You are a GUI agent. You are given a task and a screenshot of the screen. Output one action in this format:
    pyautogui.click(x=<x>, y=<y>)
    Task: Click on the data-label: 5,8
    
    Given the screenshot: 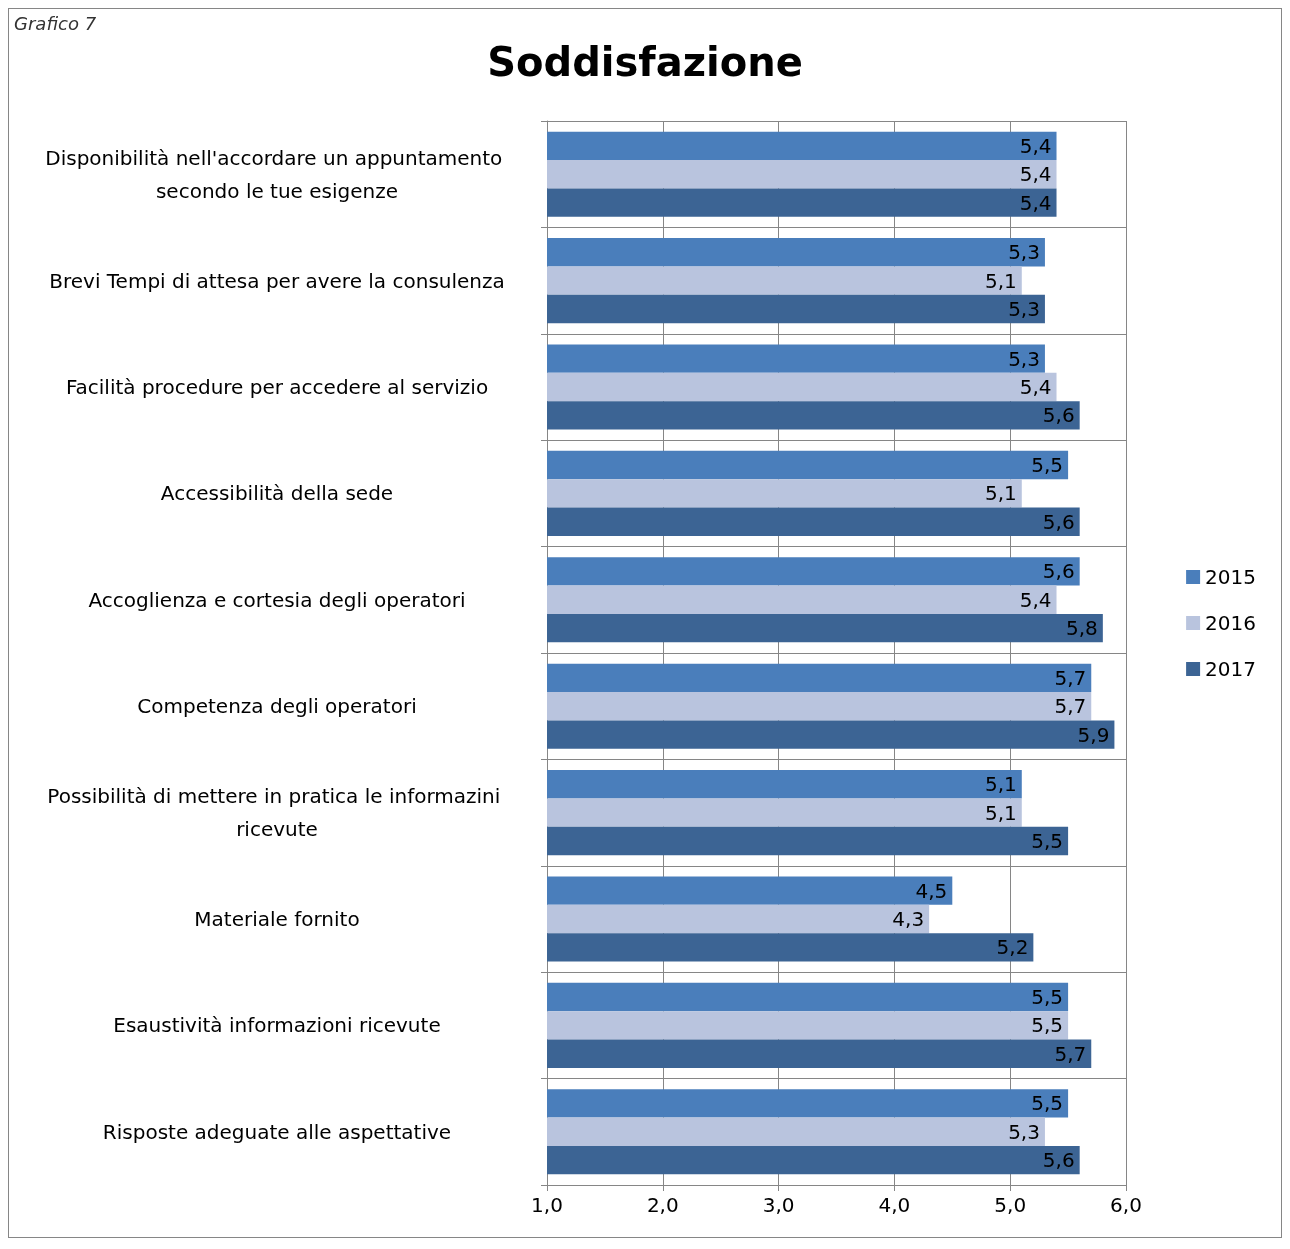 What is the action you would take?
    pyautogui.click(x=1082, y=628)
    